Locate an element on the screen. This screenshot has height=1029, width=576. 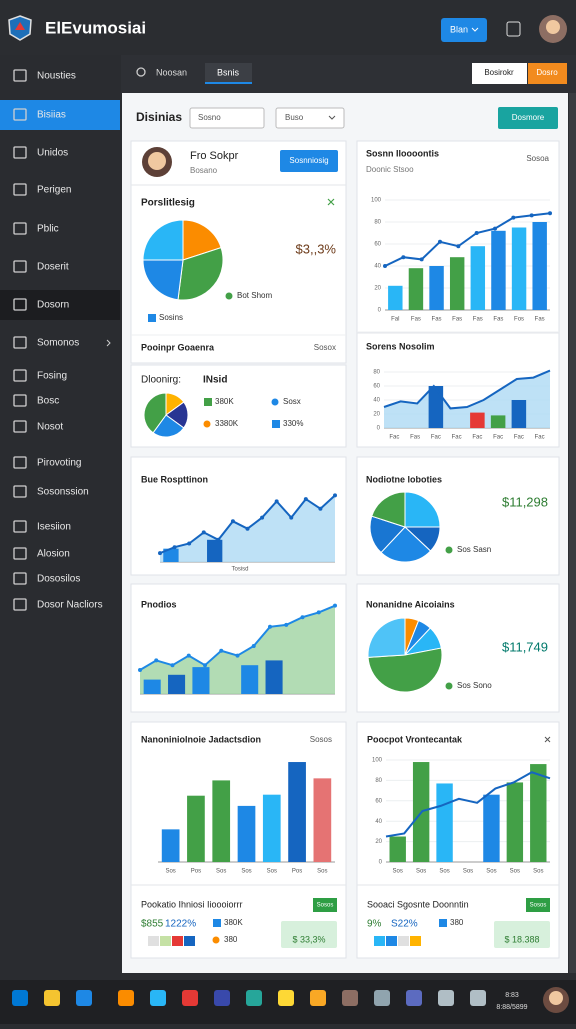
sidebar-item: Sosonssion is located at coordinates (63, 492).